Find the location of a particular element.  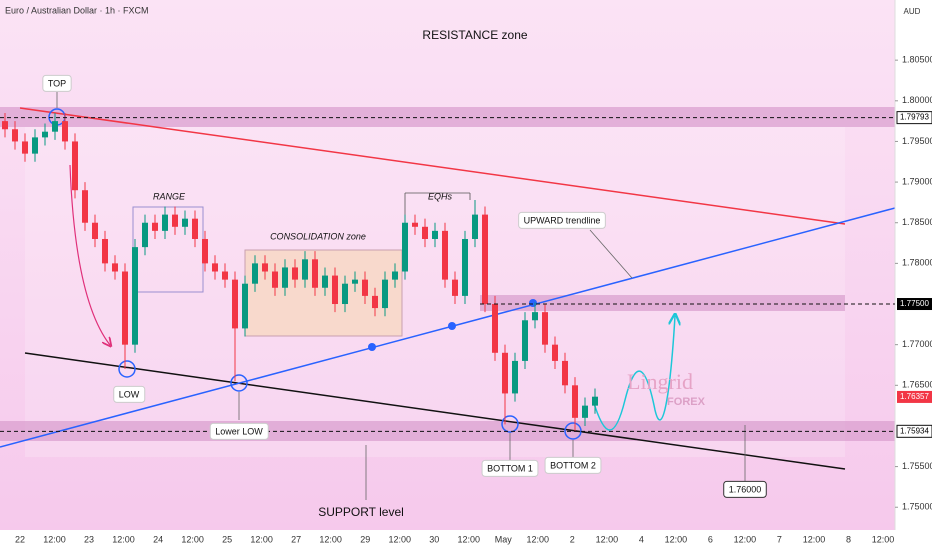

consolidation-box is located at coordinates (323, 293).